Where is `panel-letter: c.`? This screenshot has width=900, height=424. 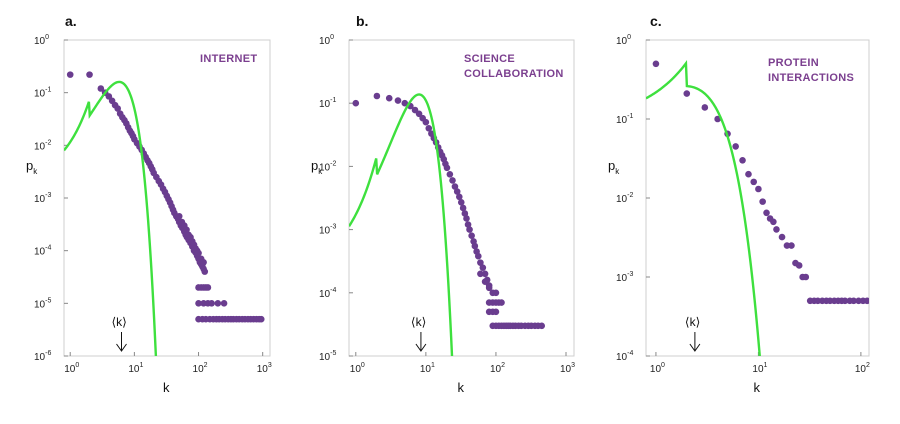
panel-letter: c. is located at coordinates (656, 21).